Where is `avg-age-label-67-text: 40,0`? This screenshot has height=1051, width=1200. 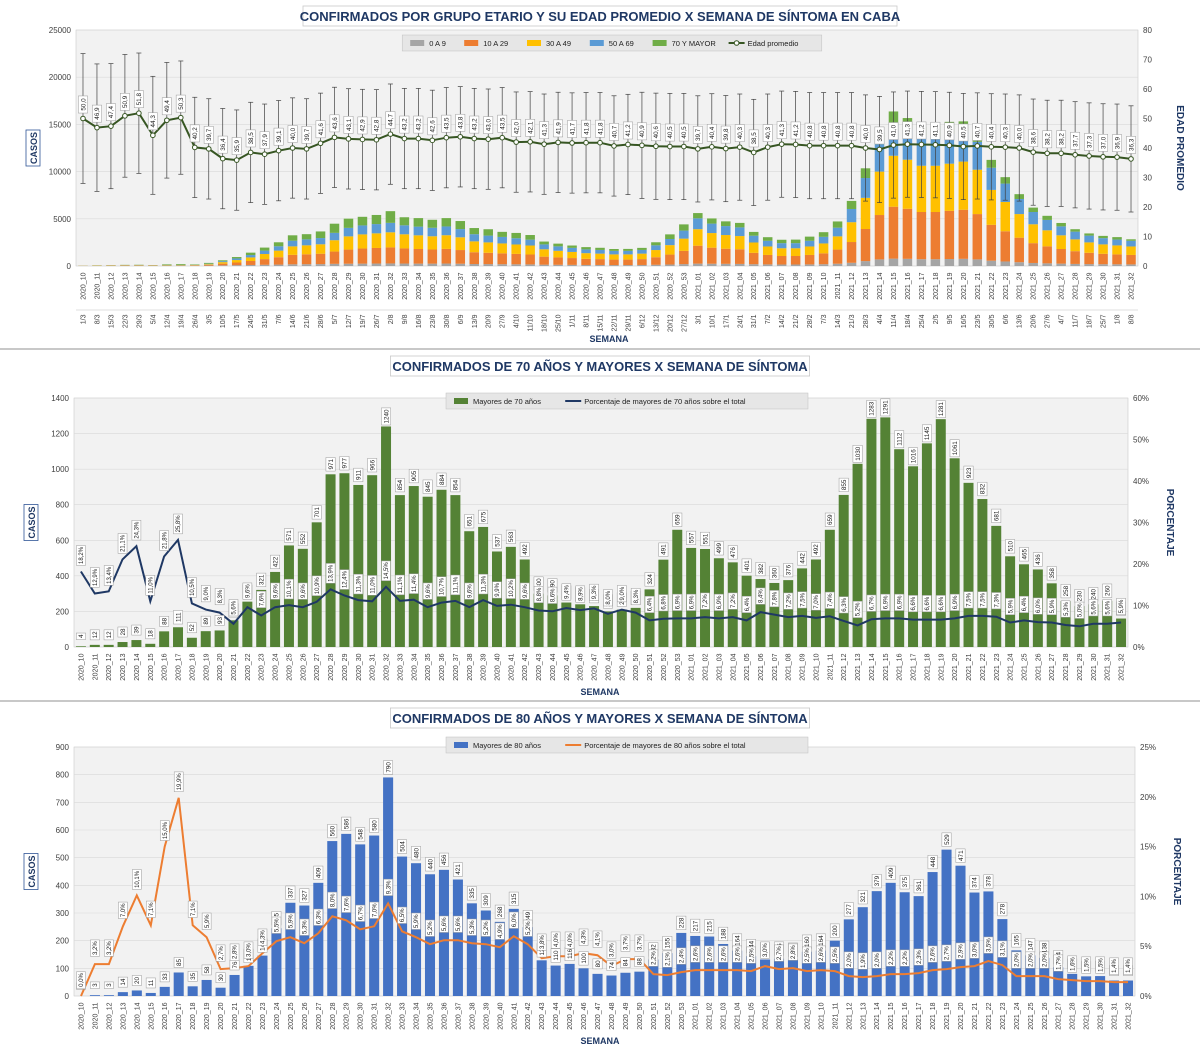
avg-age-label-67-text: 40,0 is located at coordinates (1019, 133).